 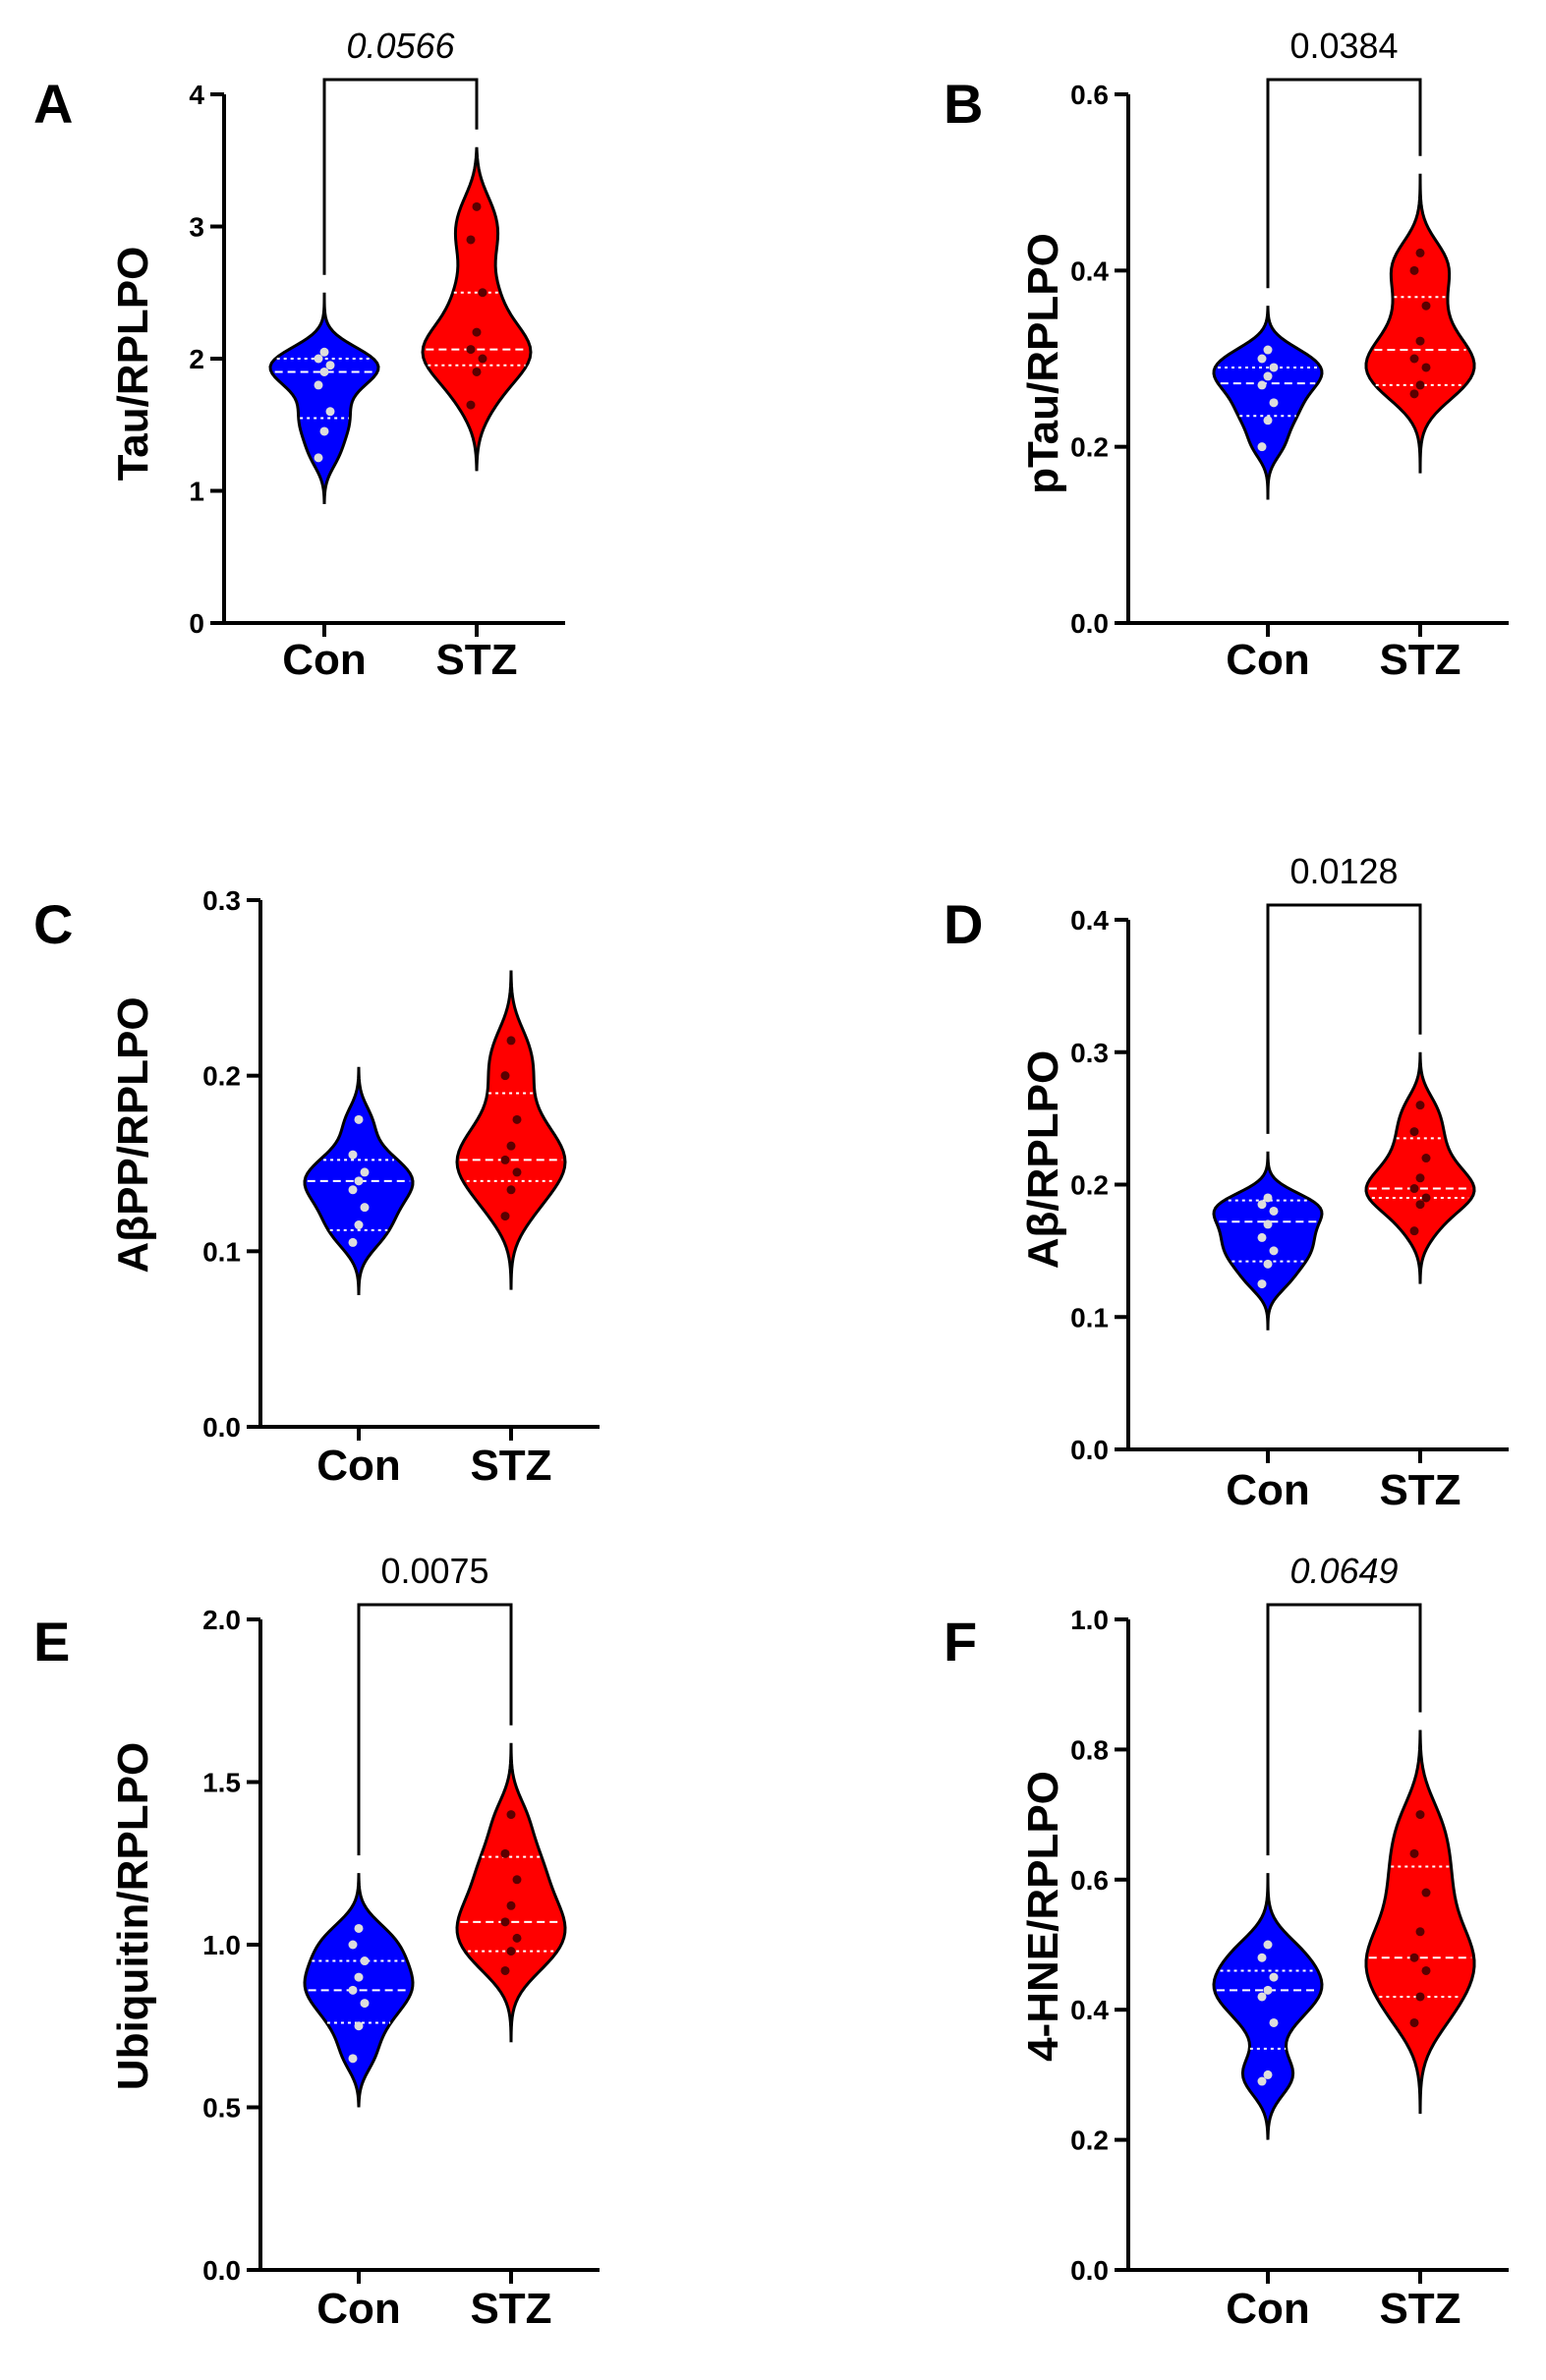 What do you see at coordinates (133, 364) in the screenshot?
I see `y-axis-label: Tau/RPLPO` at bounding box center [133, 364].